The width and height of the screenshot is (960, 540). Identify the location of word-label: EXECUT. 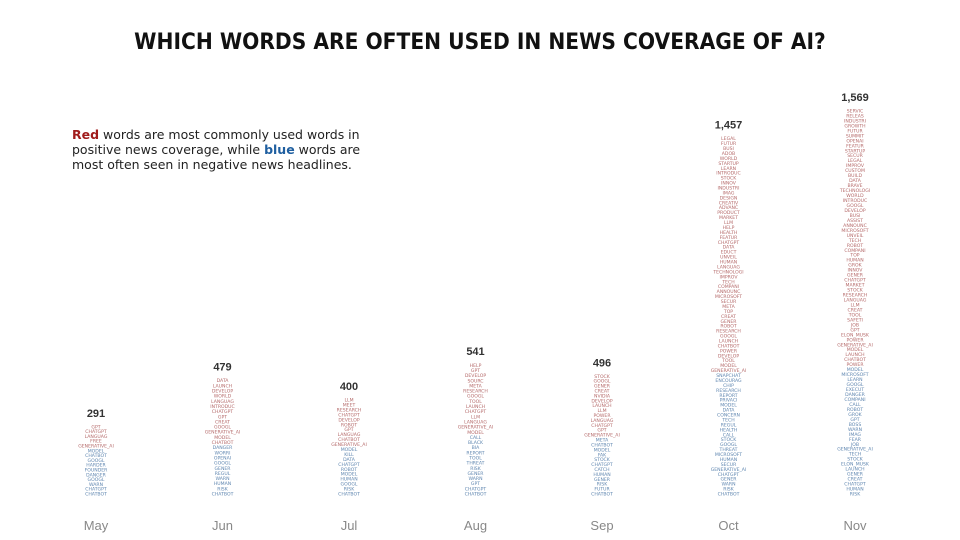
(855, 390).